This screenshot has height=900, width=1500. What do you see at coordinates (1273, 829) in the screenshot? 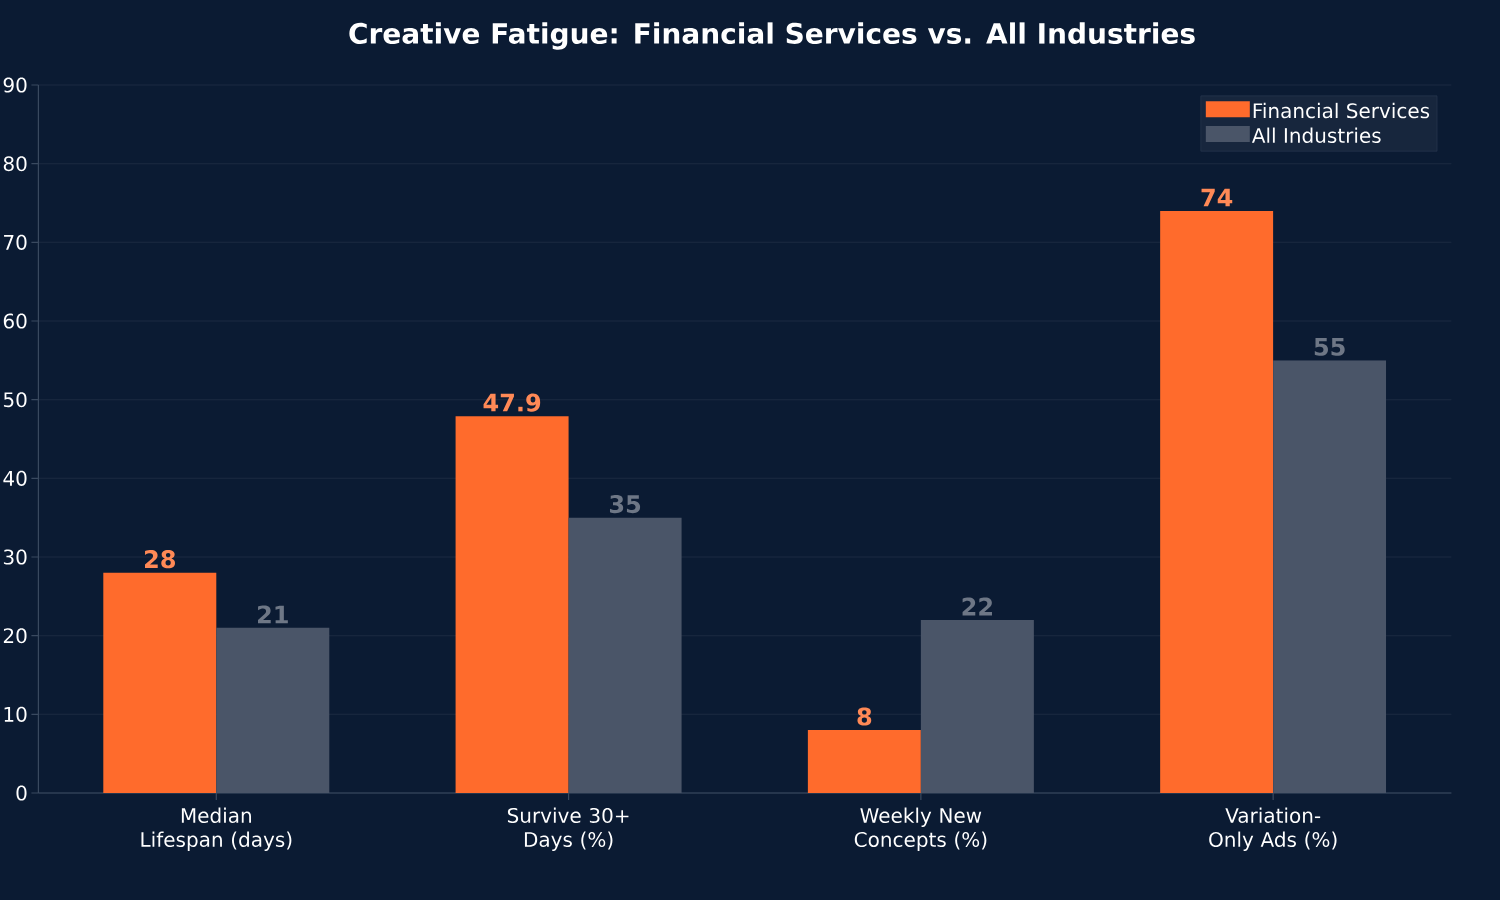
I see `x-tick-label: Variation-Only Ads (%)` at bounding box center [1273, 829].